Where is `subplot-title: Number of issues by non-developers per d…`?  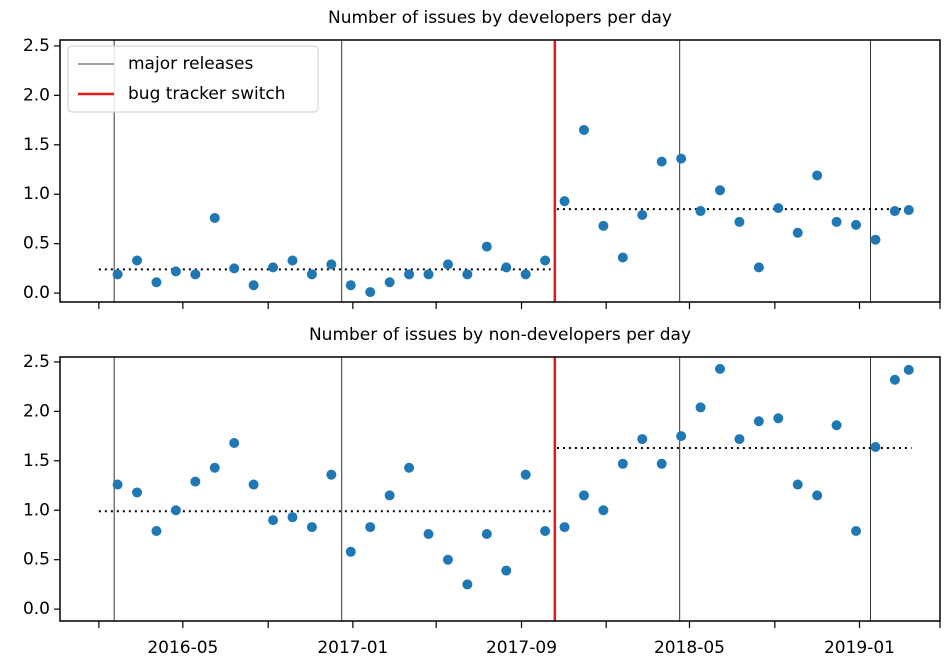 subplot-title: Number of issues by non-developers per d… is located at coordinates (500, 335).